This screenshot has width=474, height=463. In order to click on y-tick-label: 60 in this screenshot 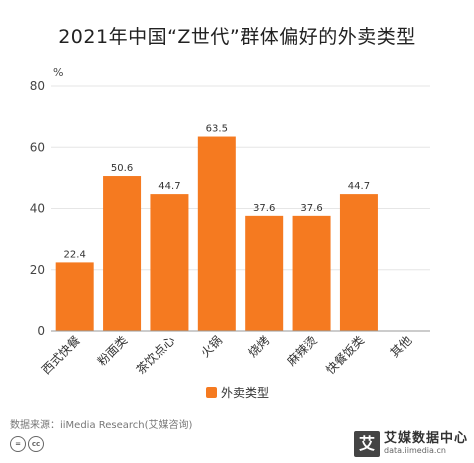, I will do `click(37, 147)`.